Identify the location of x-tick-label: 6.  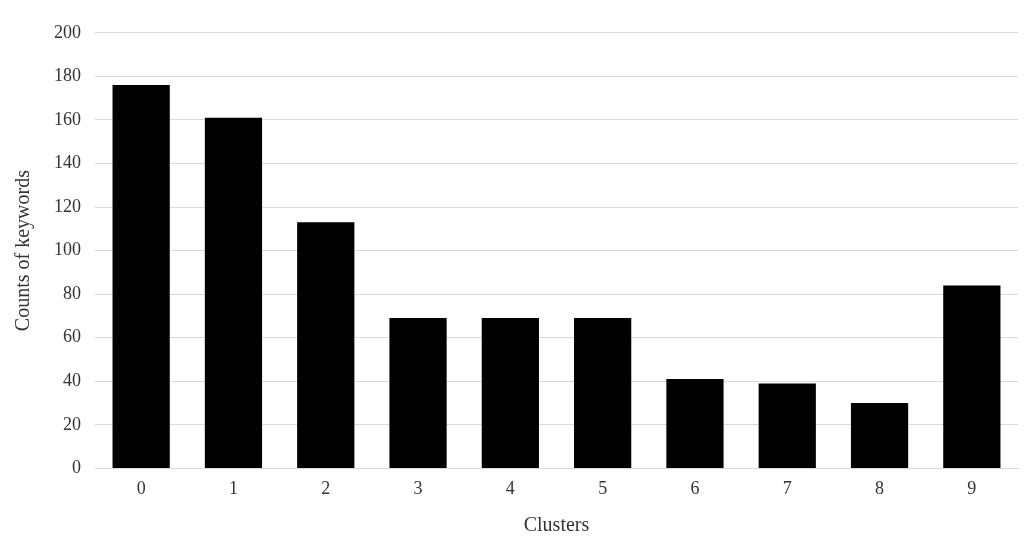
(695, 487).